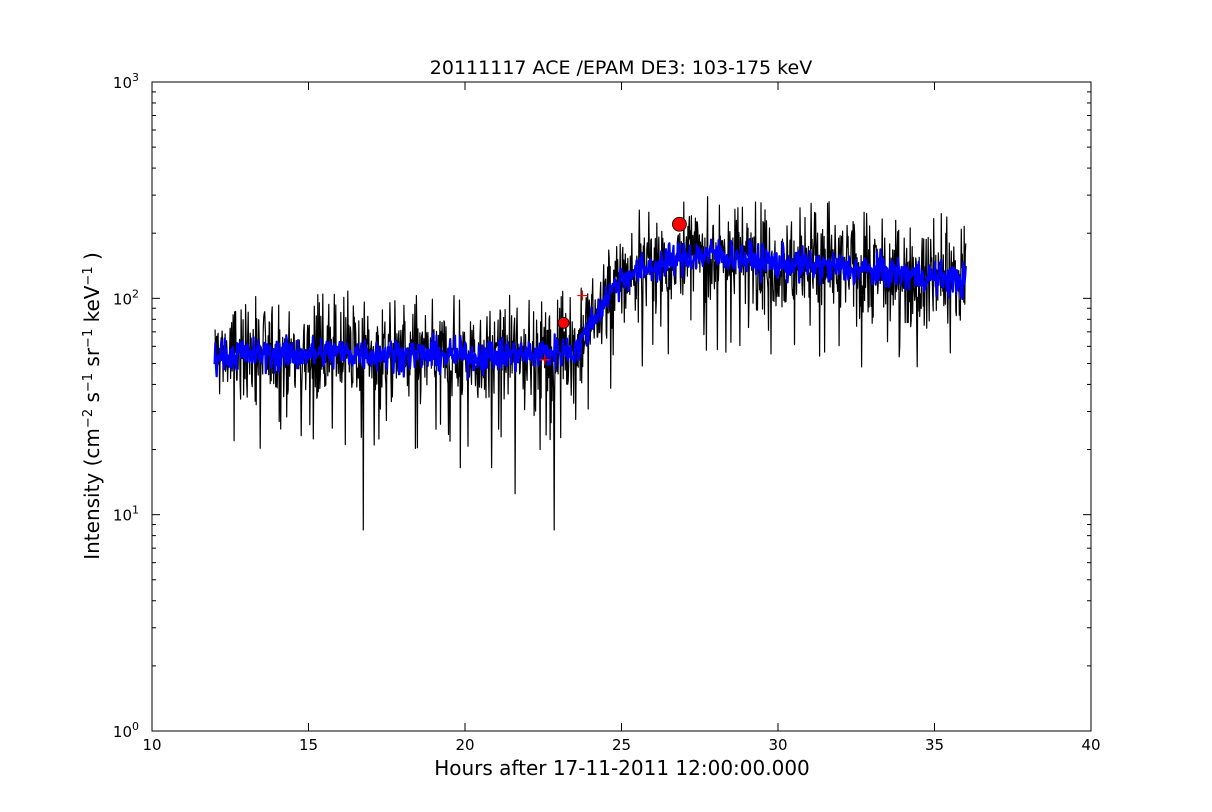 The image size is (1212, 812). What do you see at coordinates (613, 290) in the screenshot?
I see `marker-layer` at bounding box center [613, 290].